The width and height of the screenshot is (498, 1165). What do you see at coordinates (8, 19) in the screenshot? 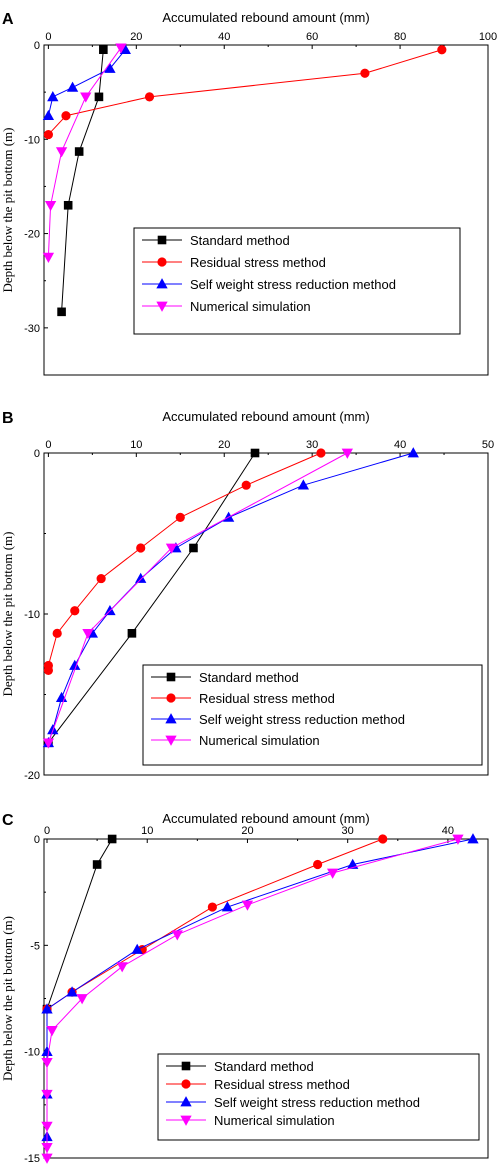
I see `panel-letter: A` at bounding box center [8, 19].